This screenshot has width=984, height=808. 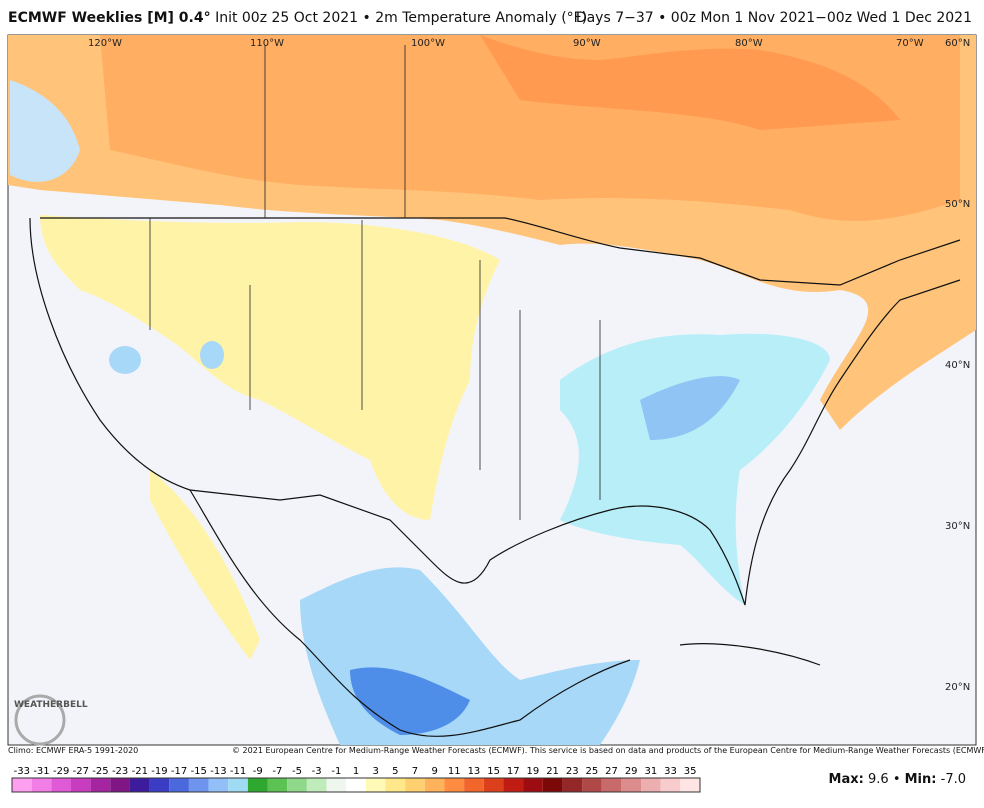 I want to click on cool-anomaly, so click(x=695, y=469).